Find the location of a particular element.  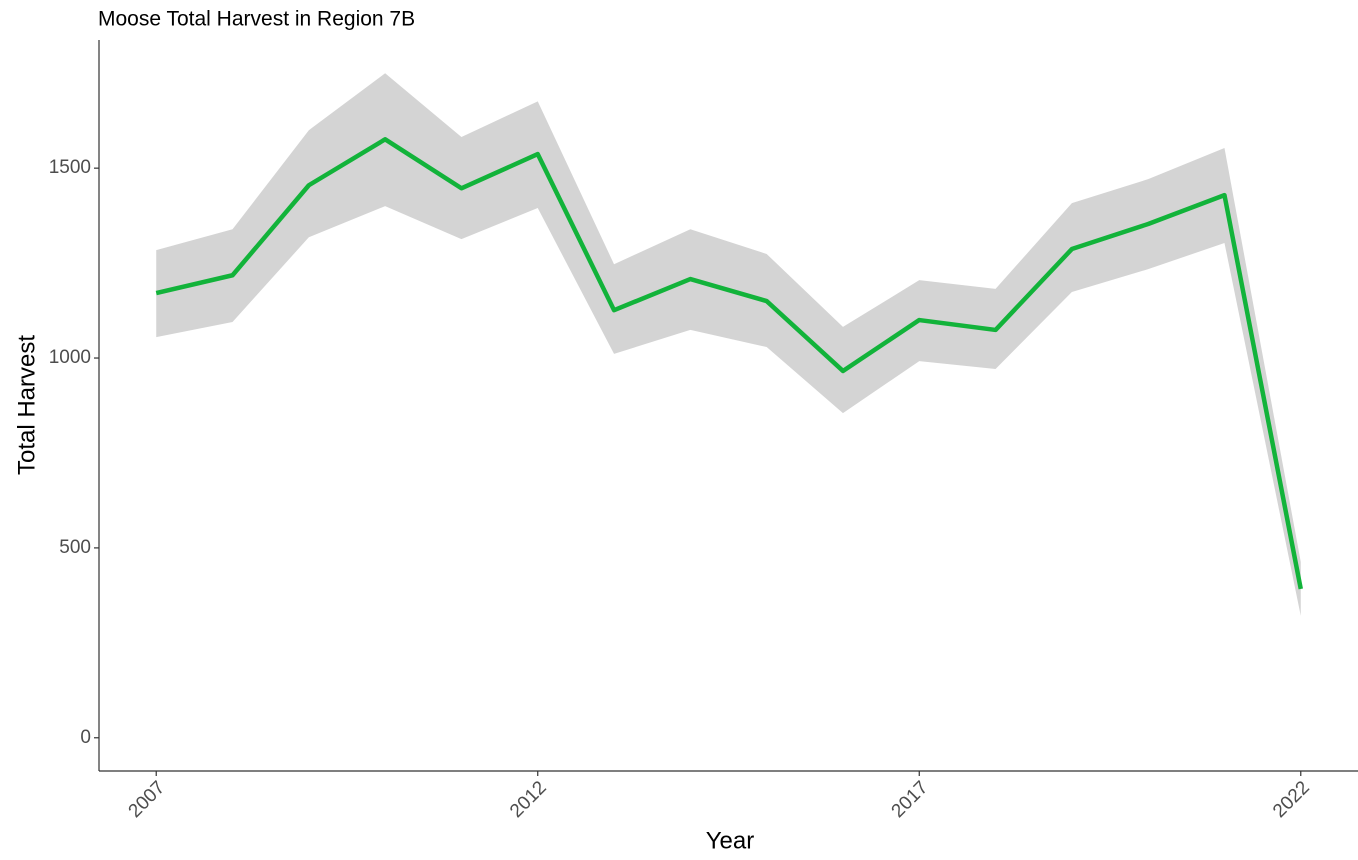

x-tick-label: 2007 is located at coordinates (147, 799).